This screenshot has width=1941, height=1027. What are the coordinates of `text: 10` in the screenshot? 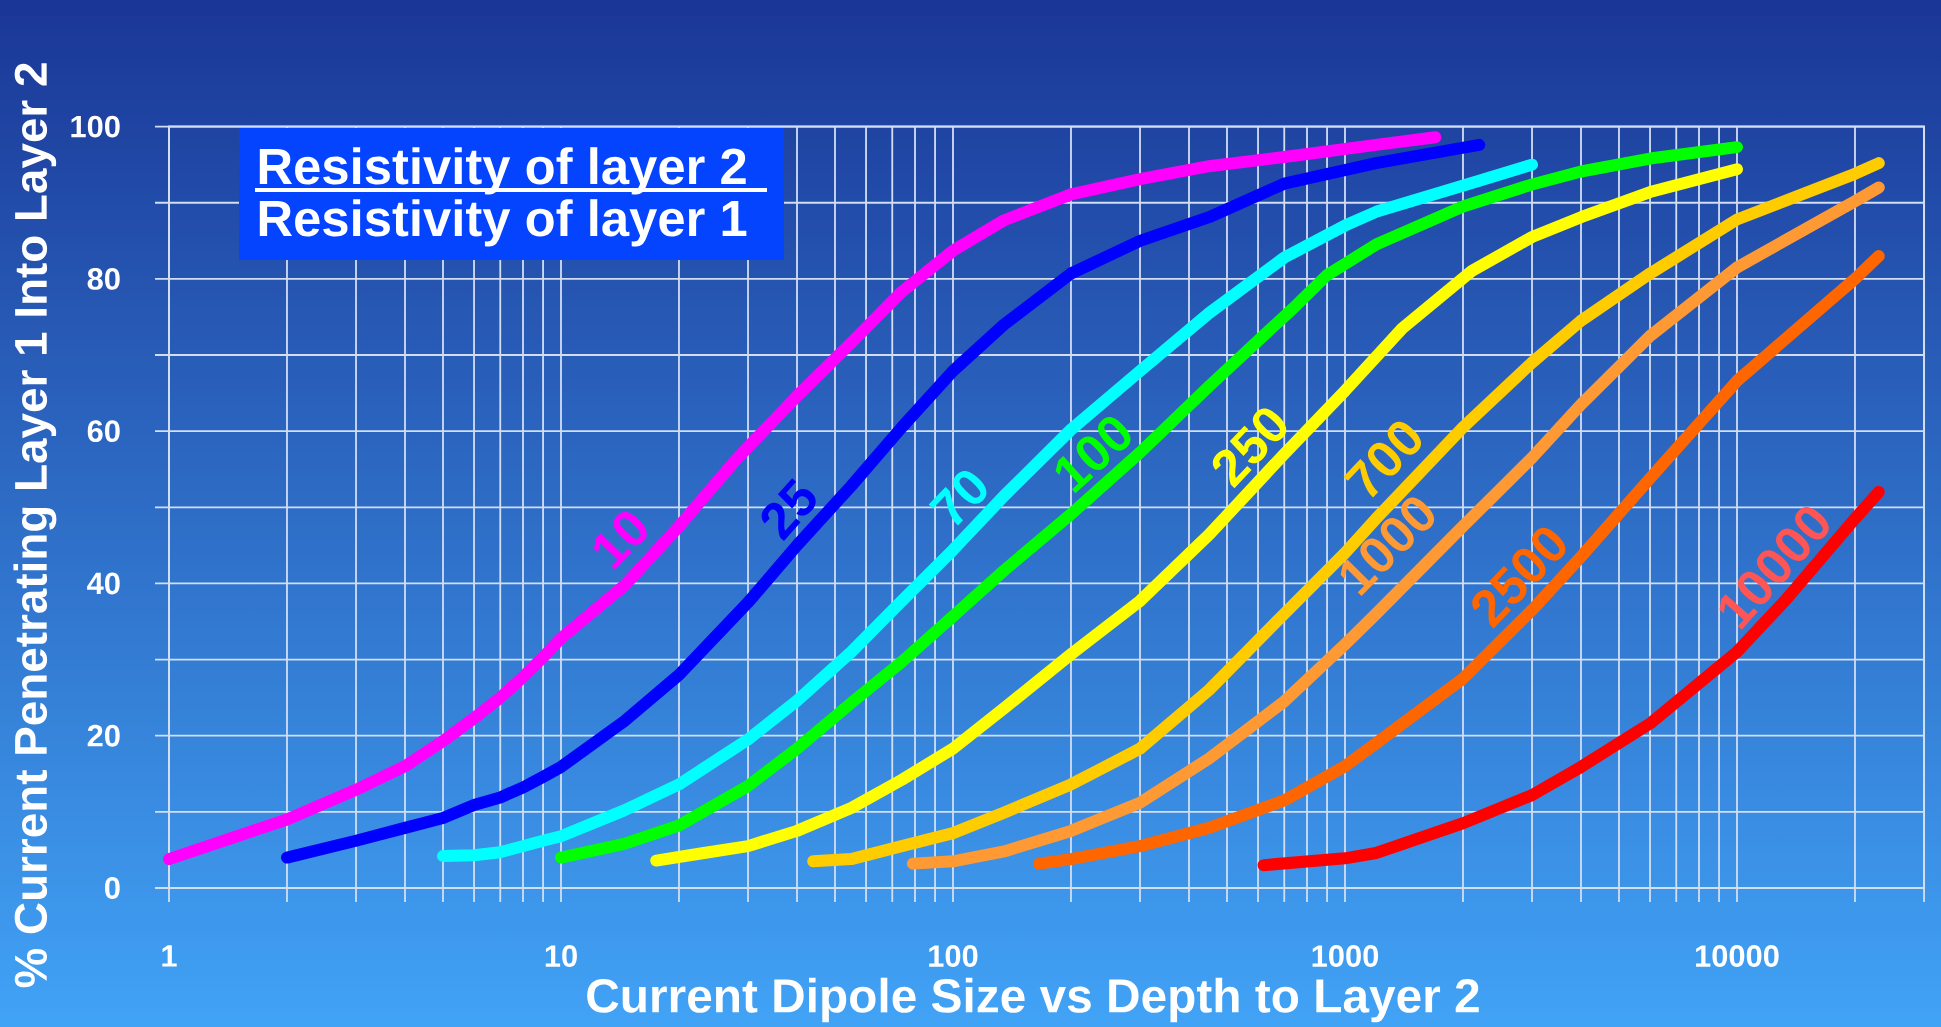 It's located at (620, 541).